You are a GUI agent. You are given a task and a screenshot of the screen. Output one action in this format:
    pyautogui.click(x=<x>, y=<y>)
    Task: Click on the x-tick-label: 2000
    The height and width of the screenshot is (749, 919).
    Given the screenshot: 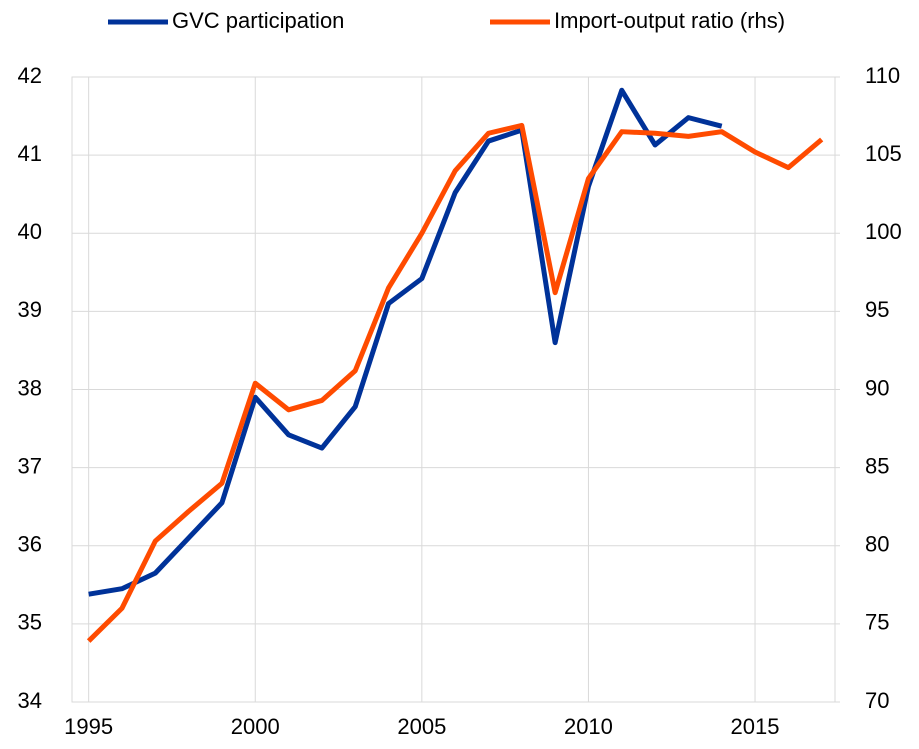 What is the action you would take?
    pyautogui.click(x=255, y=726)
    